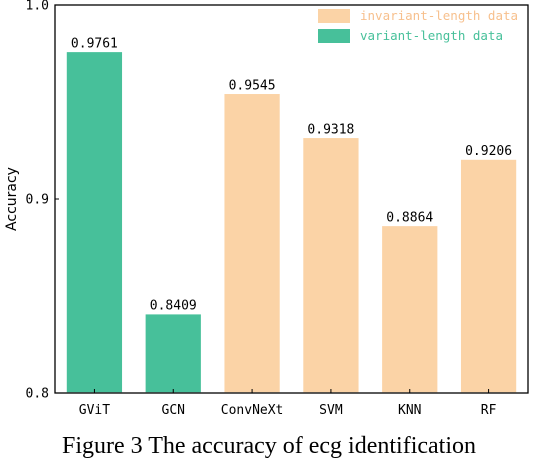  I want to click on x-tick-label-knn: KNN, so click(409, 410).